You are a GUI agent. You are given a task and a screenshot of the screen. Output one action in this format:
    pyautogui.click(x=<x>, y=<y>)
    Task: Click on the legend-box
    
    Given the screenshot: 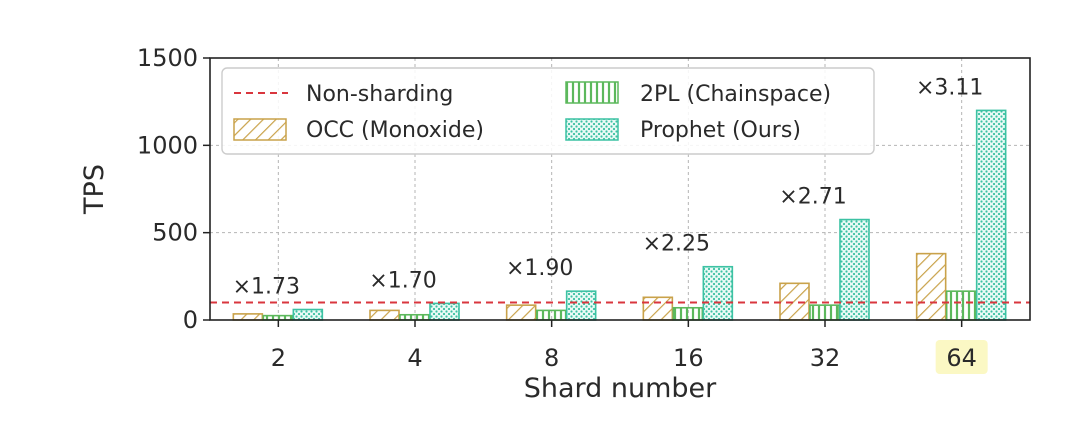 What is the action you would take?
    pyautogui.click(x=548, y=111)
    